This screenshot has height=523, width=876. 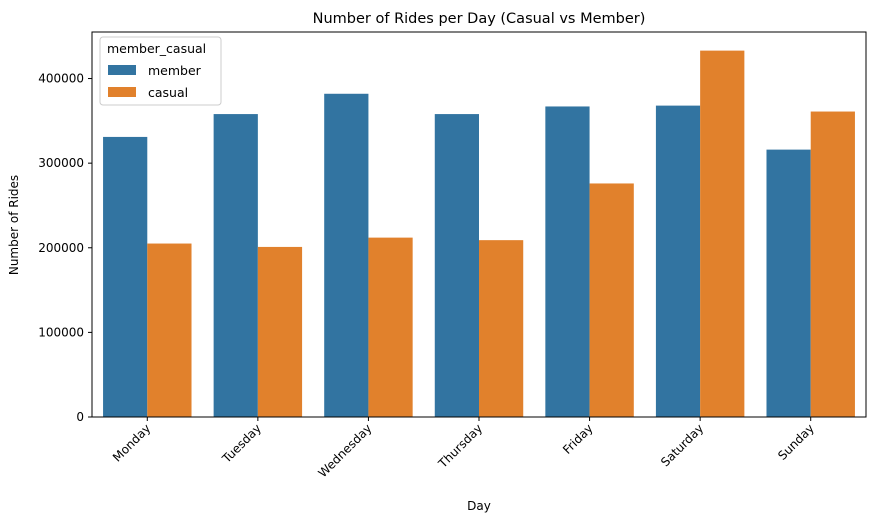 I want to click on bar-member-wednesday, so click(x=346, y=255).